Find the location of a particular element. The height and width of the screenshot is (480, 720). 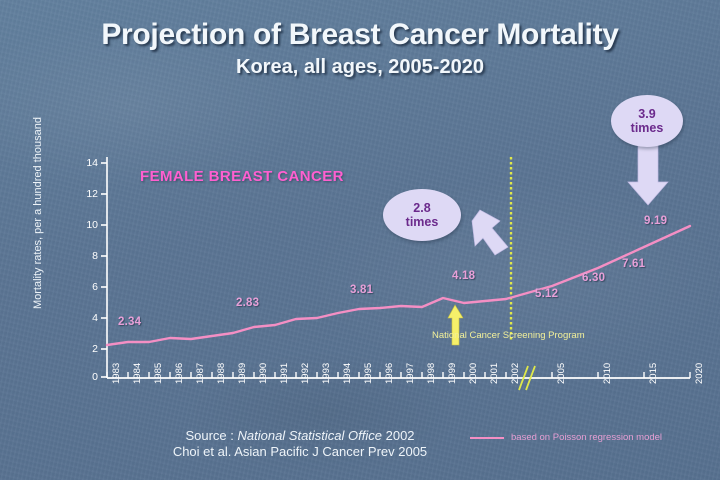

point-label-5-12: 5.12 is located at coordinates (547, 294).